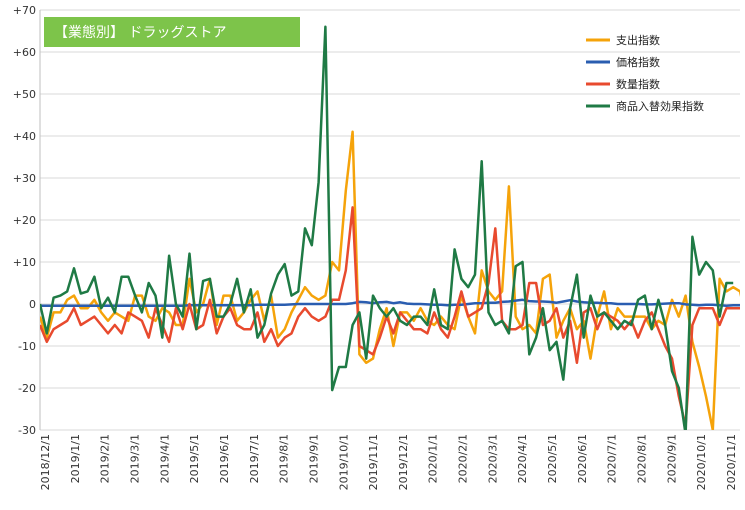 Image resolution: width=745 pixels, height=510 pixels. Describe the element at coordinates (24, 178) in the screenshot. I see `y-tick-label: +30` at that location.